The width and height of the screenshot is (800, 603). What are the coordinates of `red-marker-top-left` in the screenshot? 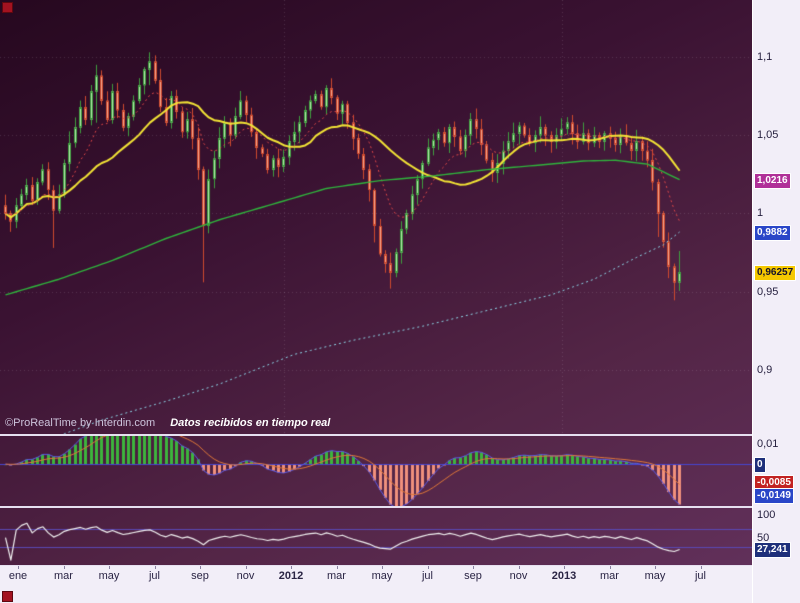 It's located at (7, 7).